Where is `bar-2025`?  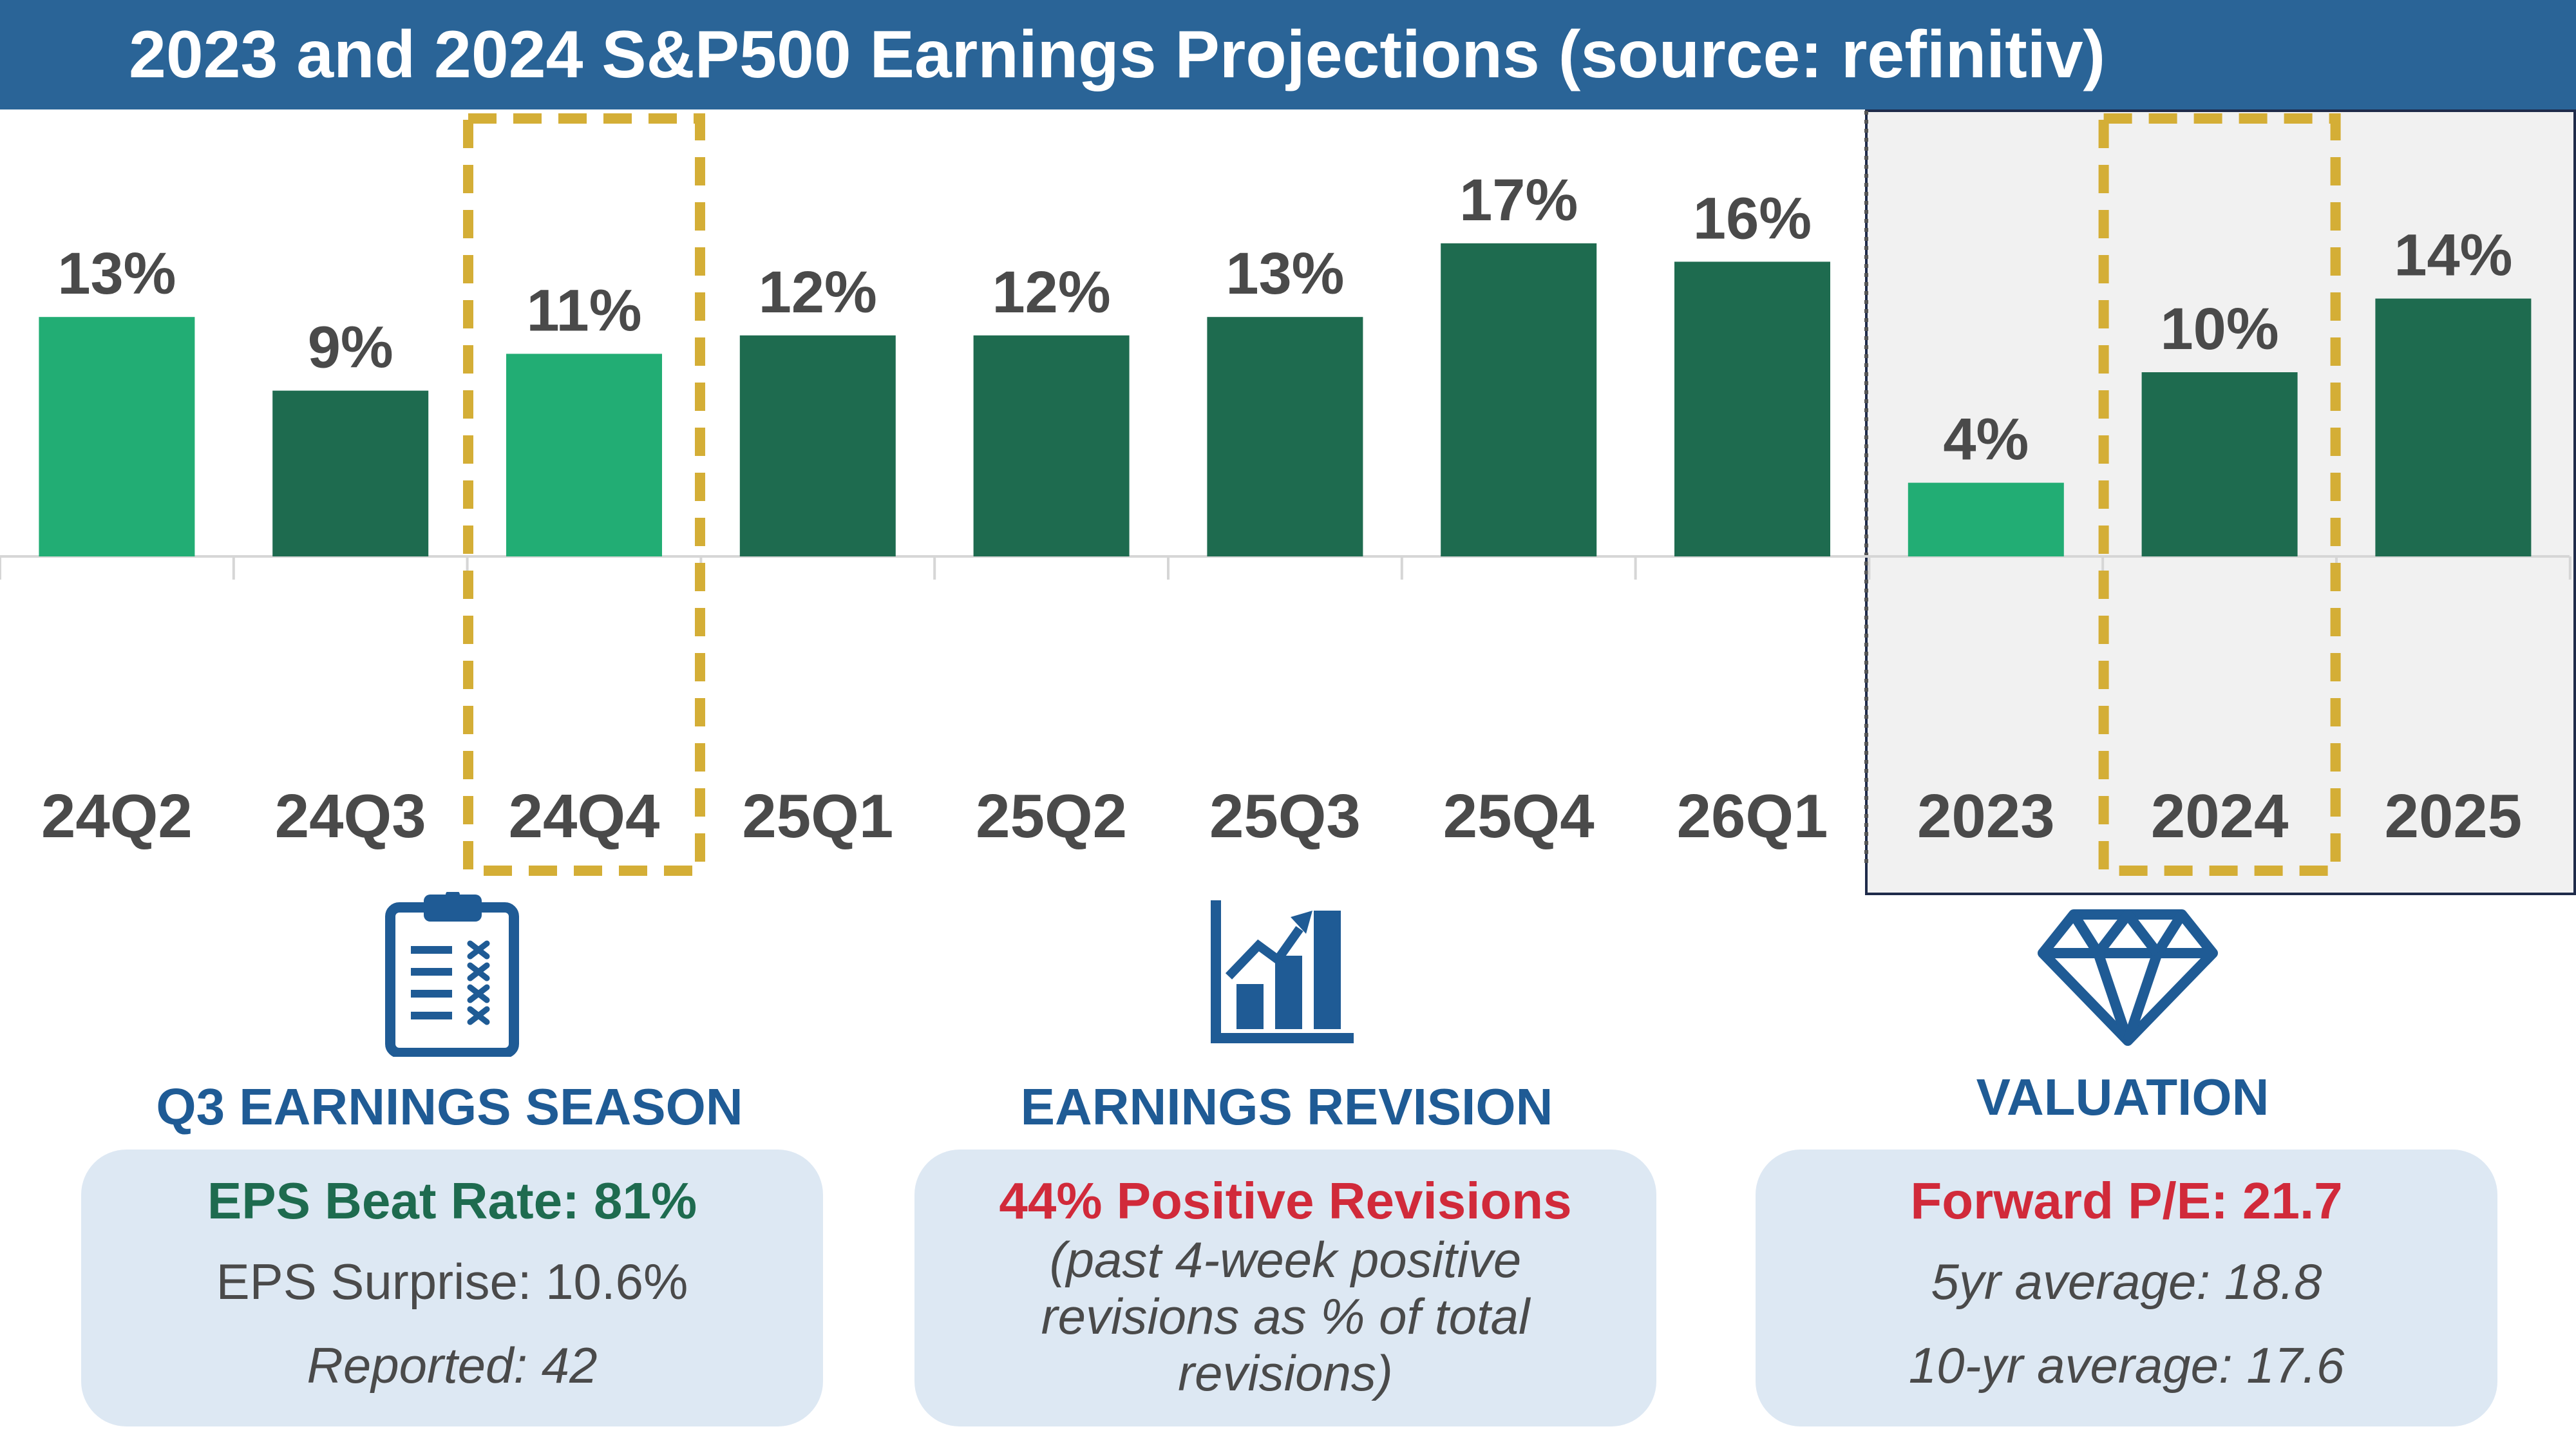
bar-2025 is located at coordinates (2454, 427).